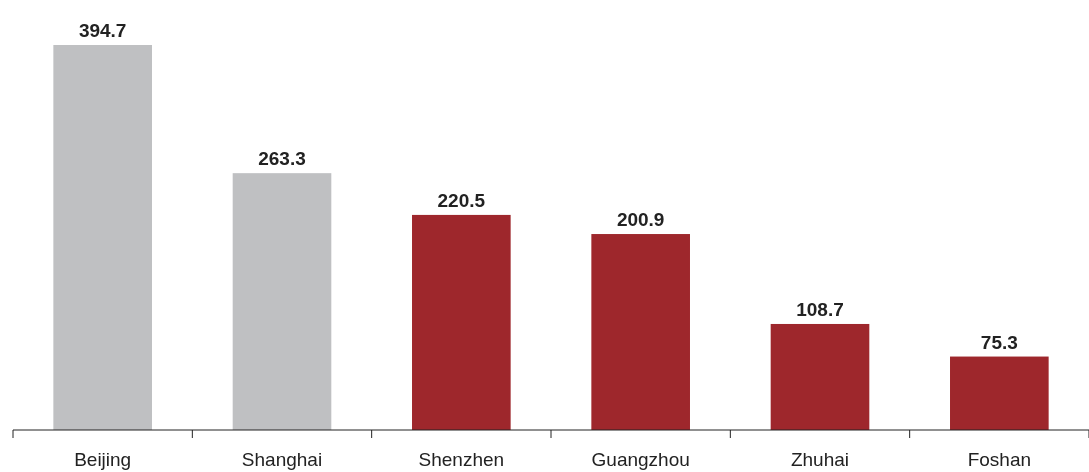 The height and width of the screenshot is (472, 1089). Describe the element at coordinates (640, 220) in the screenshot. I see `data-label: 200.9` at that location.